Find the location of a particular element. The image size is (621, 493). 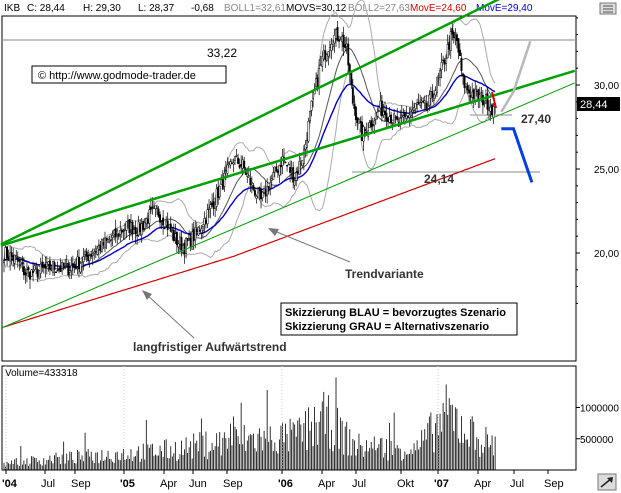

copyright-box: © http://www.godmode-trader.de is located at coordinates (129, 74).